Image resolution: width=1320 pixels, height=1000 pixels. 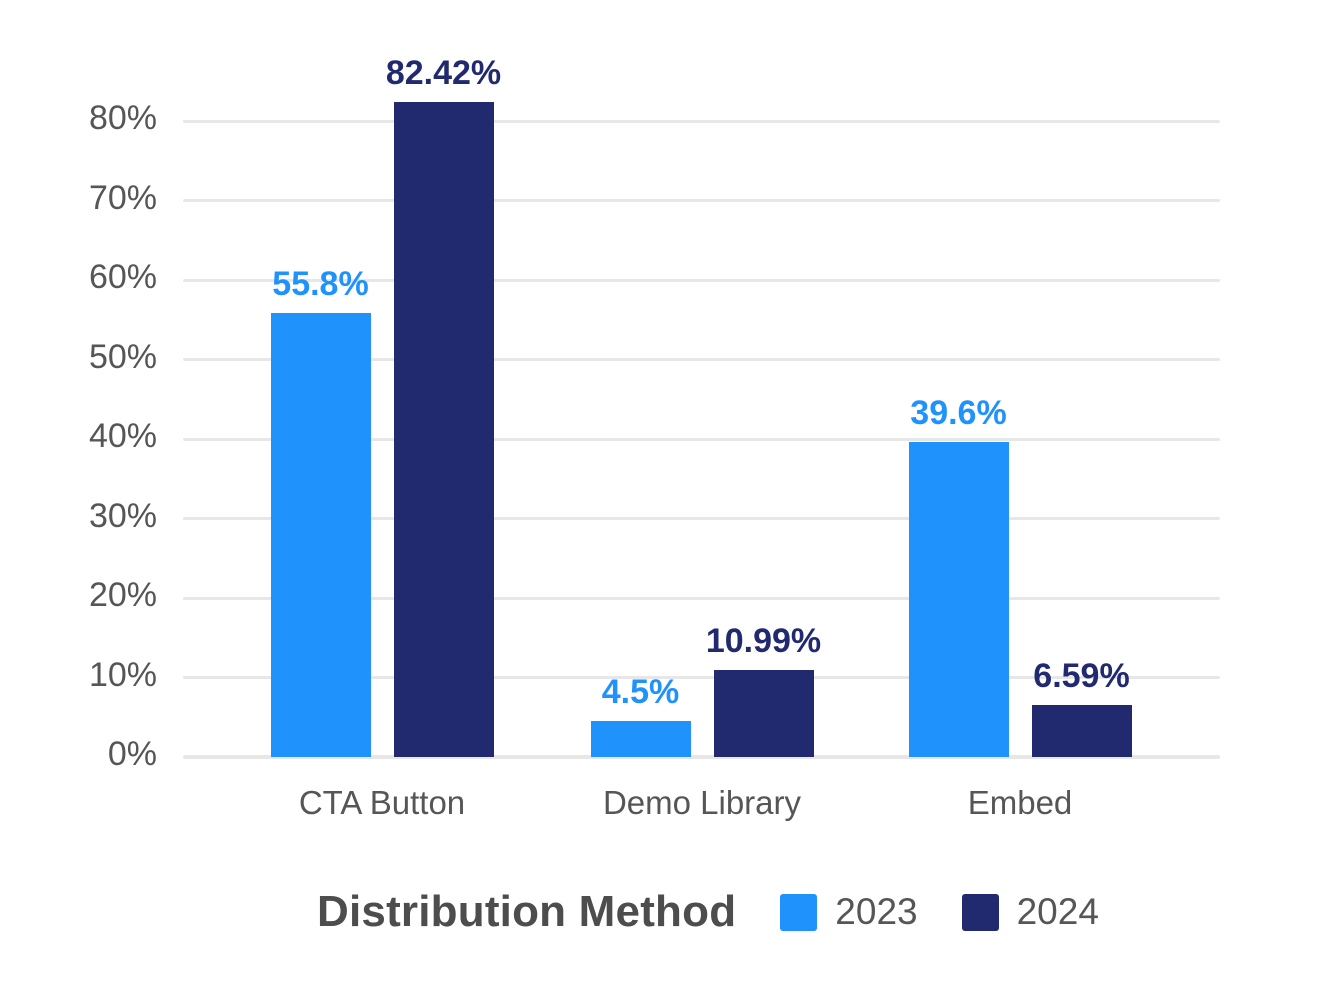 I want to click on legend: Distribution Method 2023 2024, so click(x=708, y=912).